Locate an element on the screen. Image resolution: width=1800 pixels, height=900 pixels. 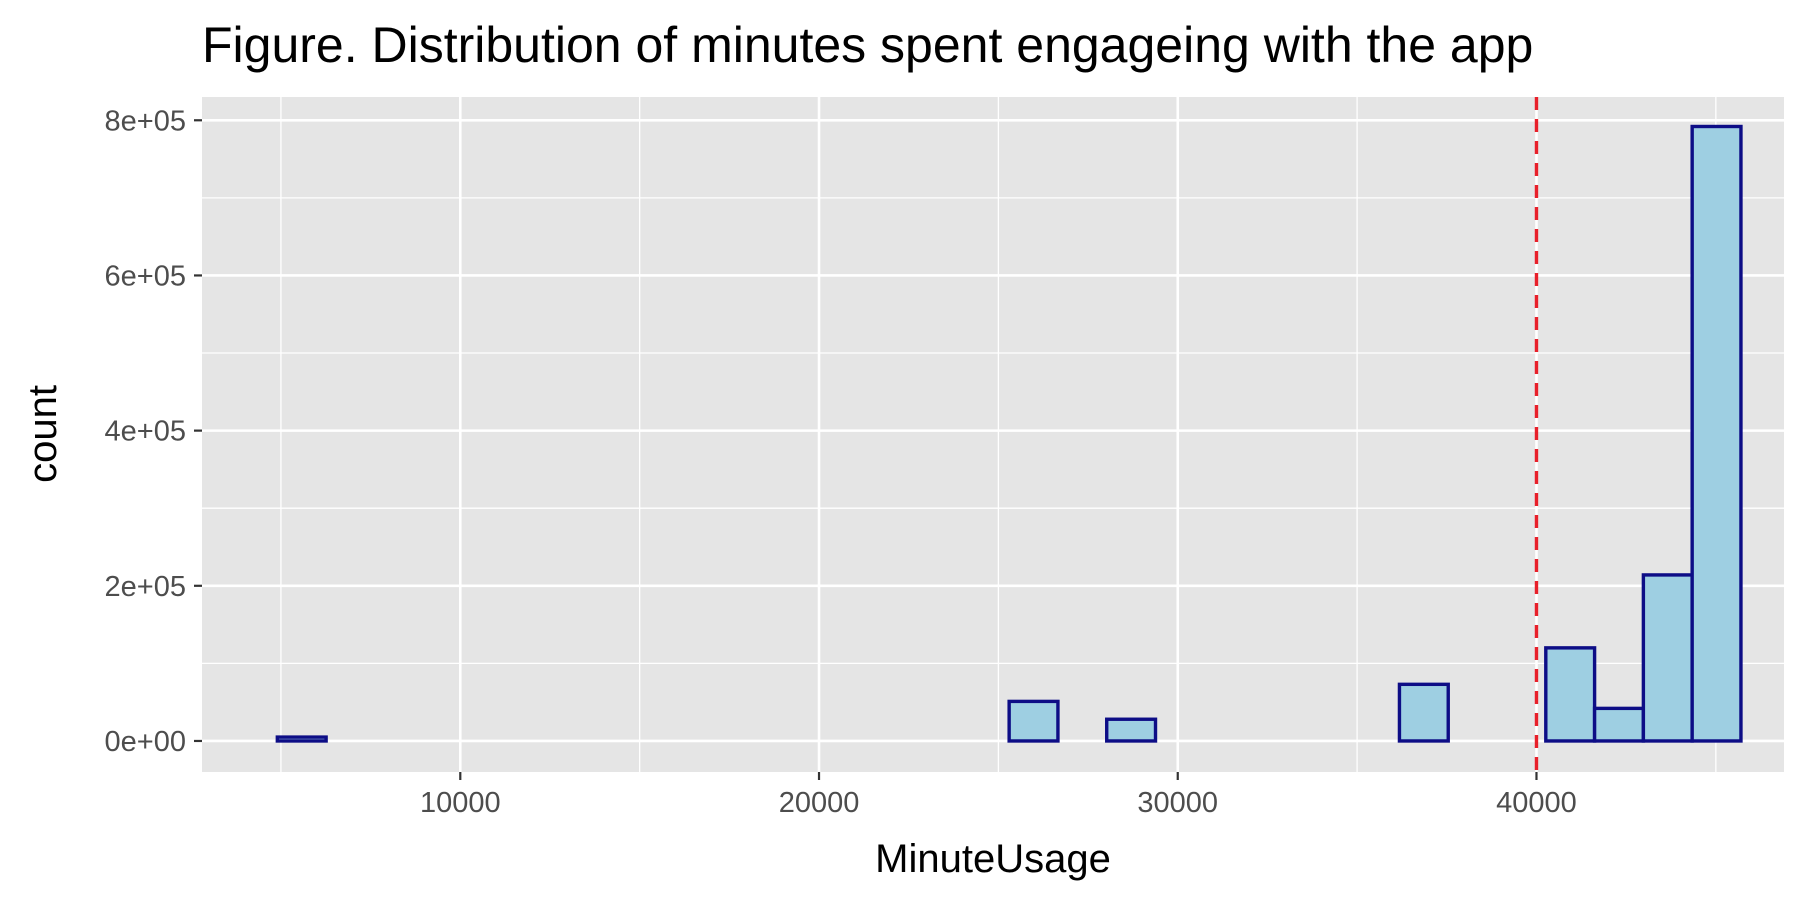
x-tick-label: 30000 is located at coordinates (1177, 803).